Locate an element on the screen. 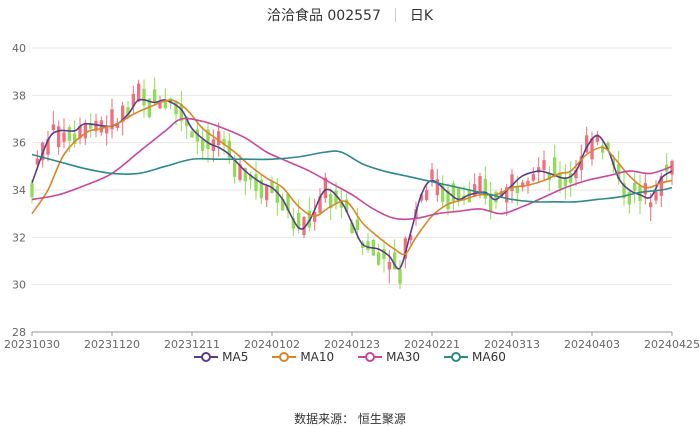 The width and height of the screenshot is (700, 427). legend-item-ma5: MA5 is located at coordinates (221, 357).